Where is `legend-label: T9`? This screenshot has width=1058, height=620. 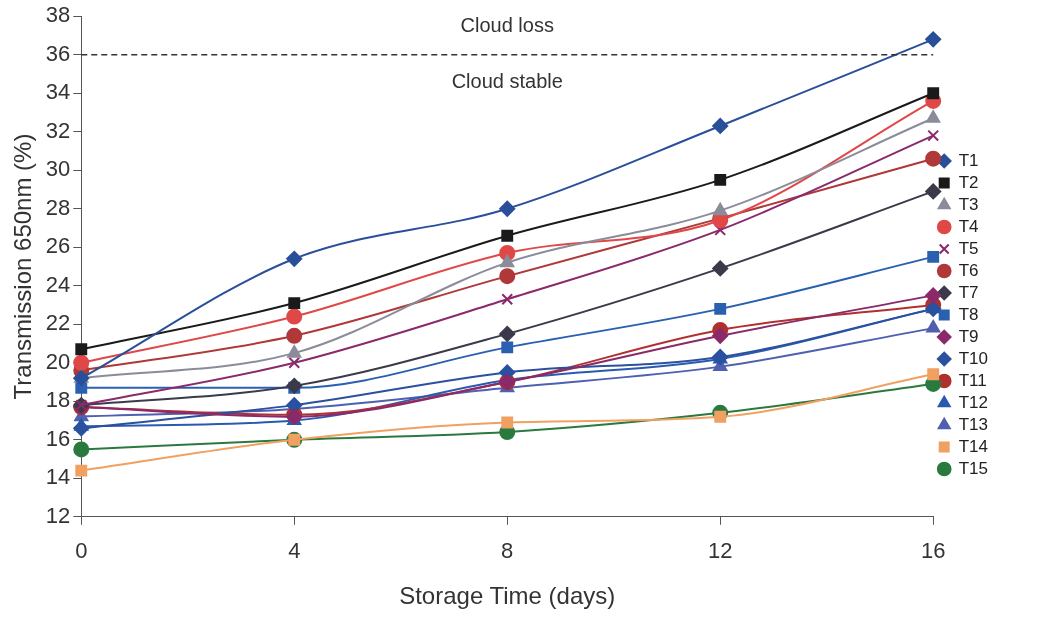 legend-label: T9 is located at coordinates (968, 336).